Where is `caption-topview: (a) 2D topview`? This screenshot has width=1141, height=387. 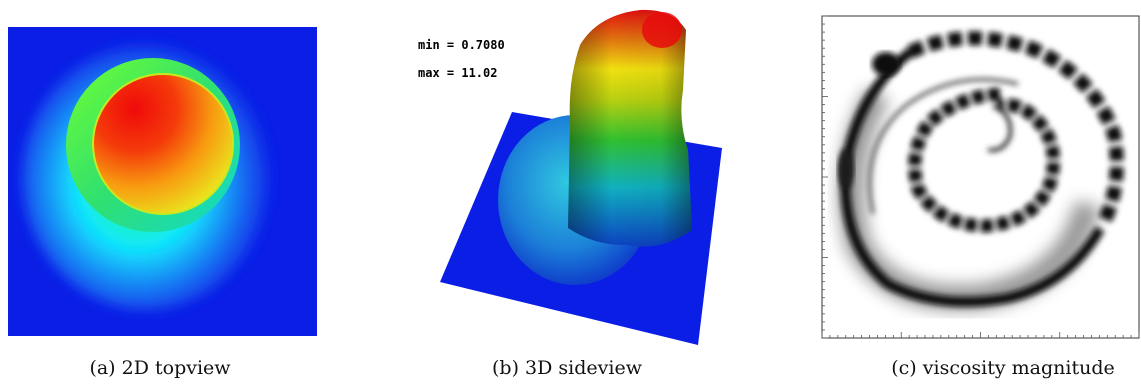
caption-topview: (a) 2D topview is located at coordinates (160, 368).